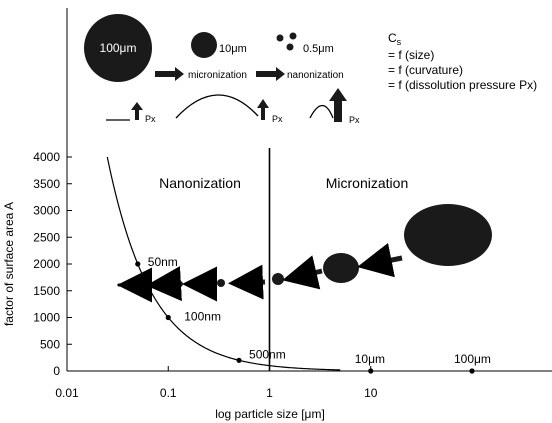  Describe the element at coordinates (370, 359) in the screenshot. I see `data-point-label: 10μm` at that location.